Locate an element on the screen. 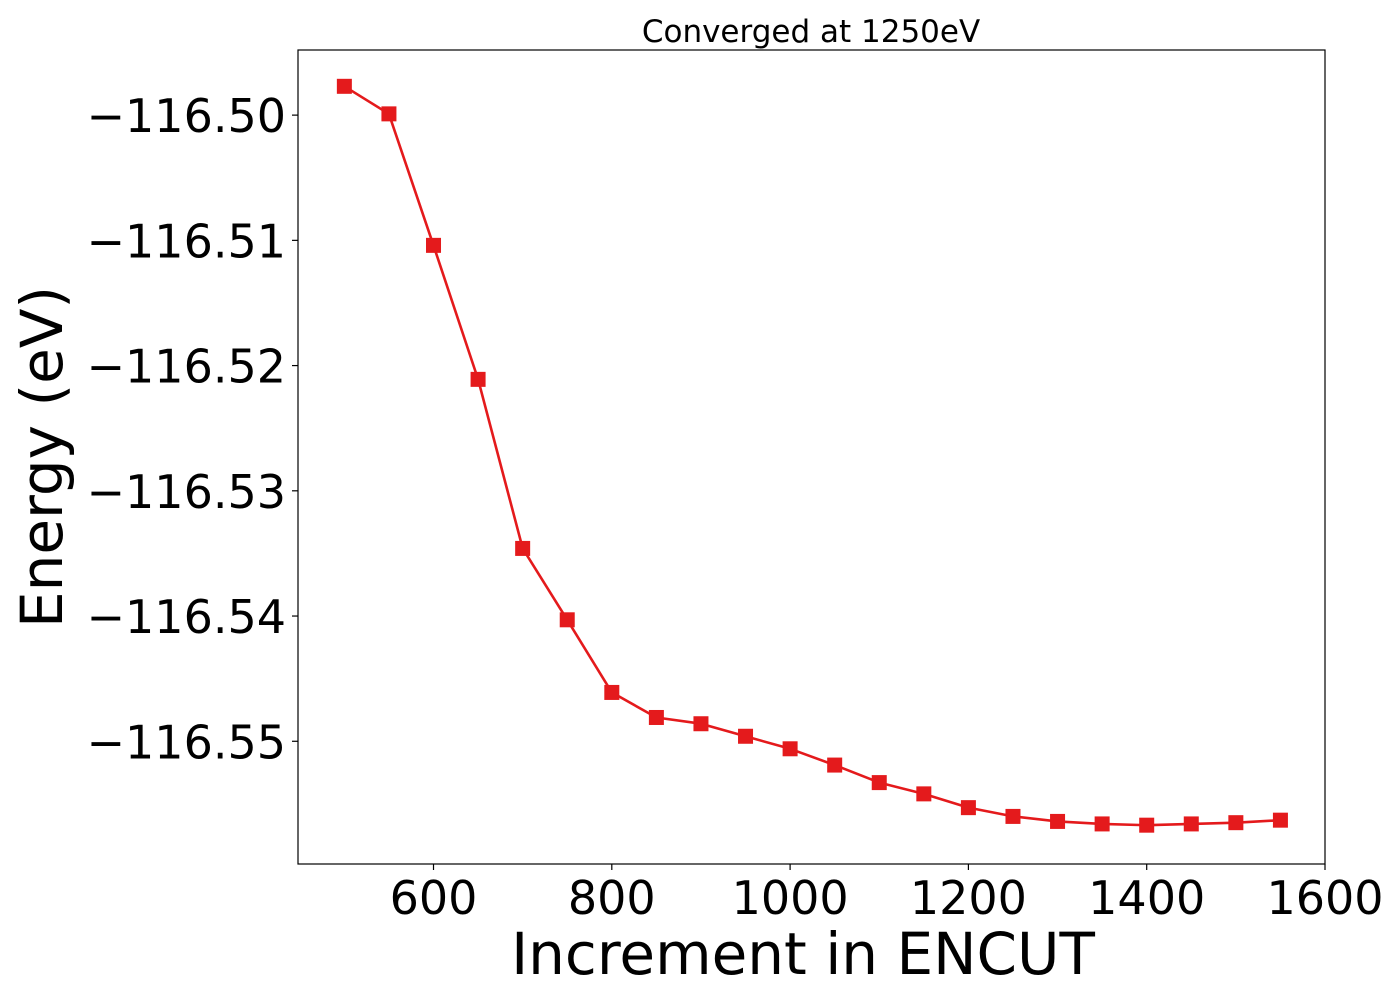  x-tick-label: 1200 is located at coordinates (968, 898).